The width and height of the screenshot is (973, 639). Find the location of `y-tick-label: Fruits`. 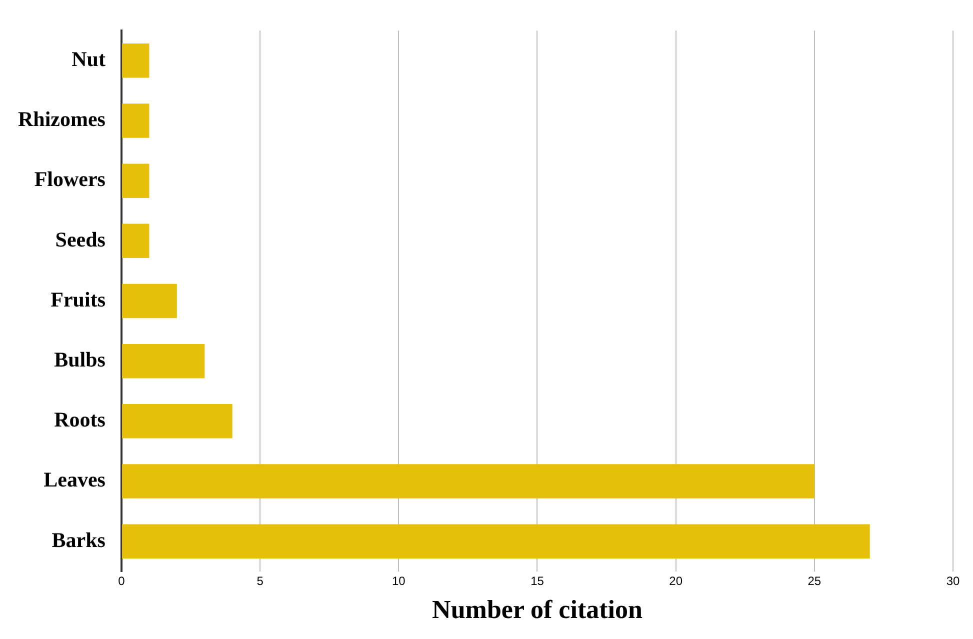

y-tick-label: Fruits is located at coordinates (78, 299).